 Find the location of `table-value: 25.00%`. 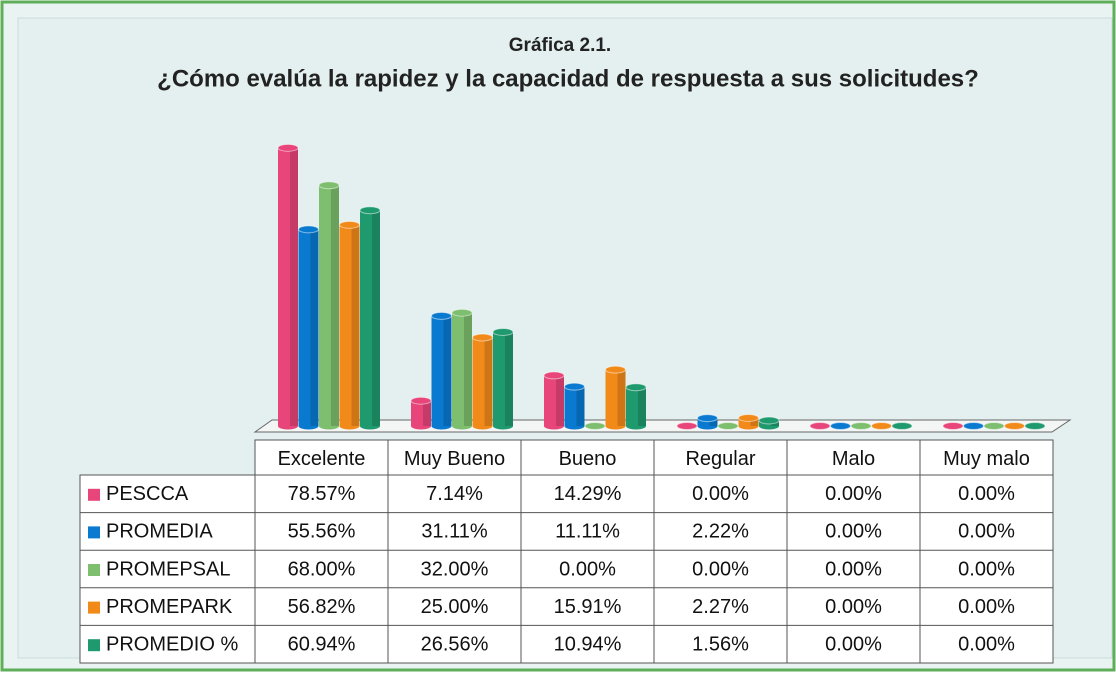

table-value: 25.00% is located at coordinates (455, 607).